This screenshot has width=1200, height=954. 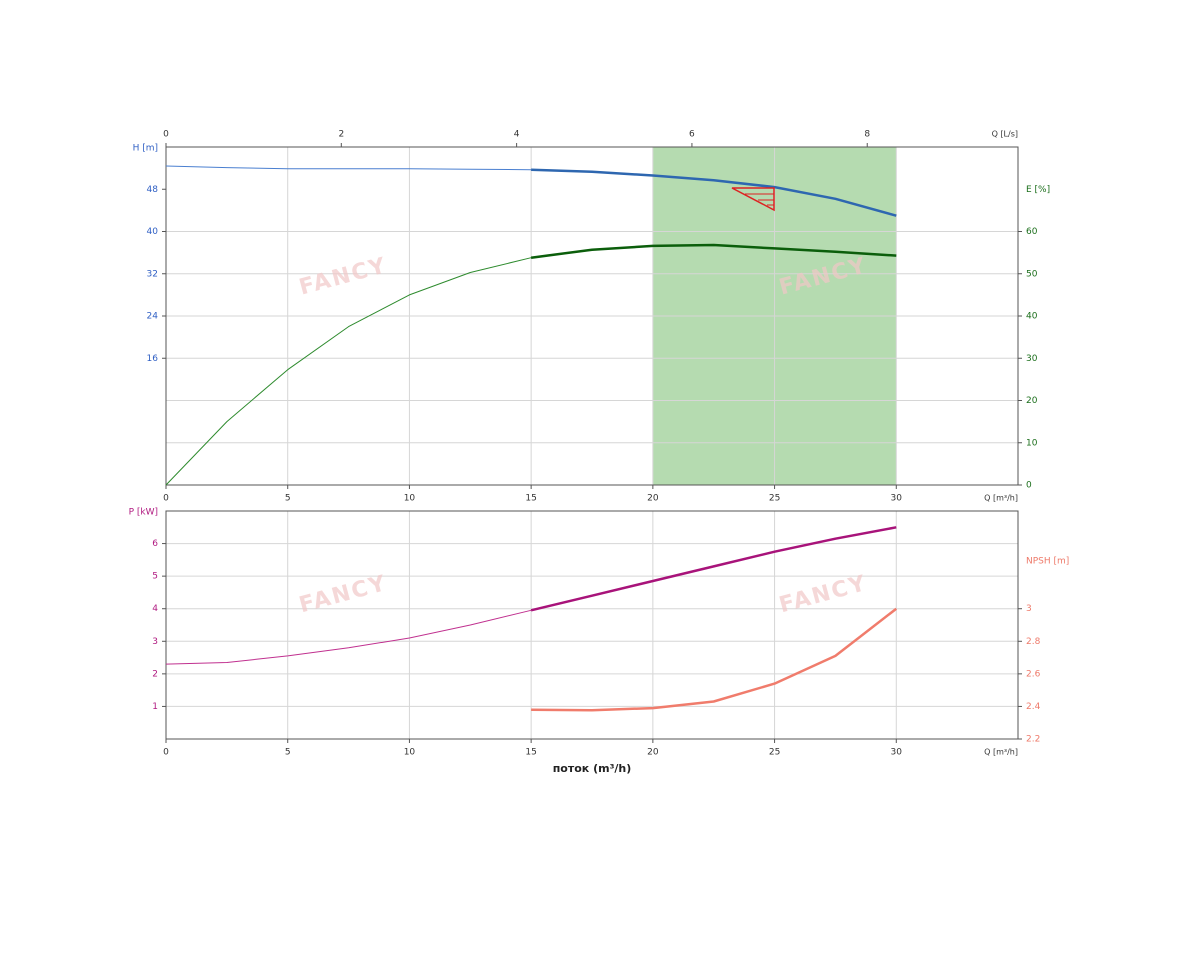 I want to click on y2-tick-label: 20, so click(x=1032, y=401).